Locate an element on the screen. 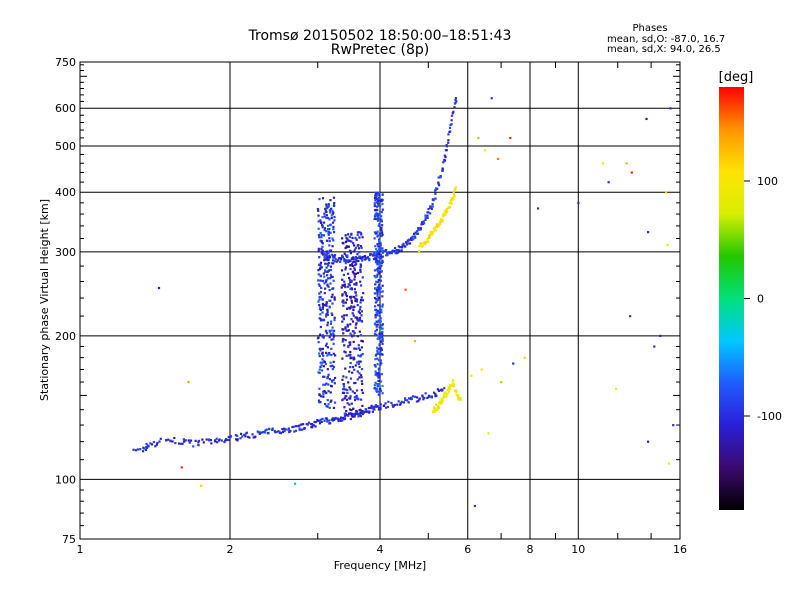 Image resolution: width=800 pixels, height=604 pixels. x-tick-label: 4 is located at coordinates (380, 549).